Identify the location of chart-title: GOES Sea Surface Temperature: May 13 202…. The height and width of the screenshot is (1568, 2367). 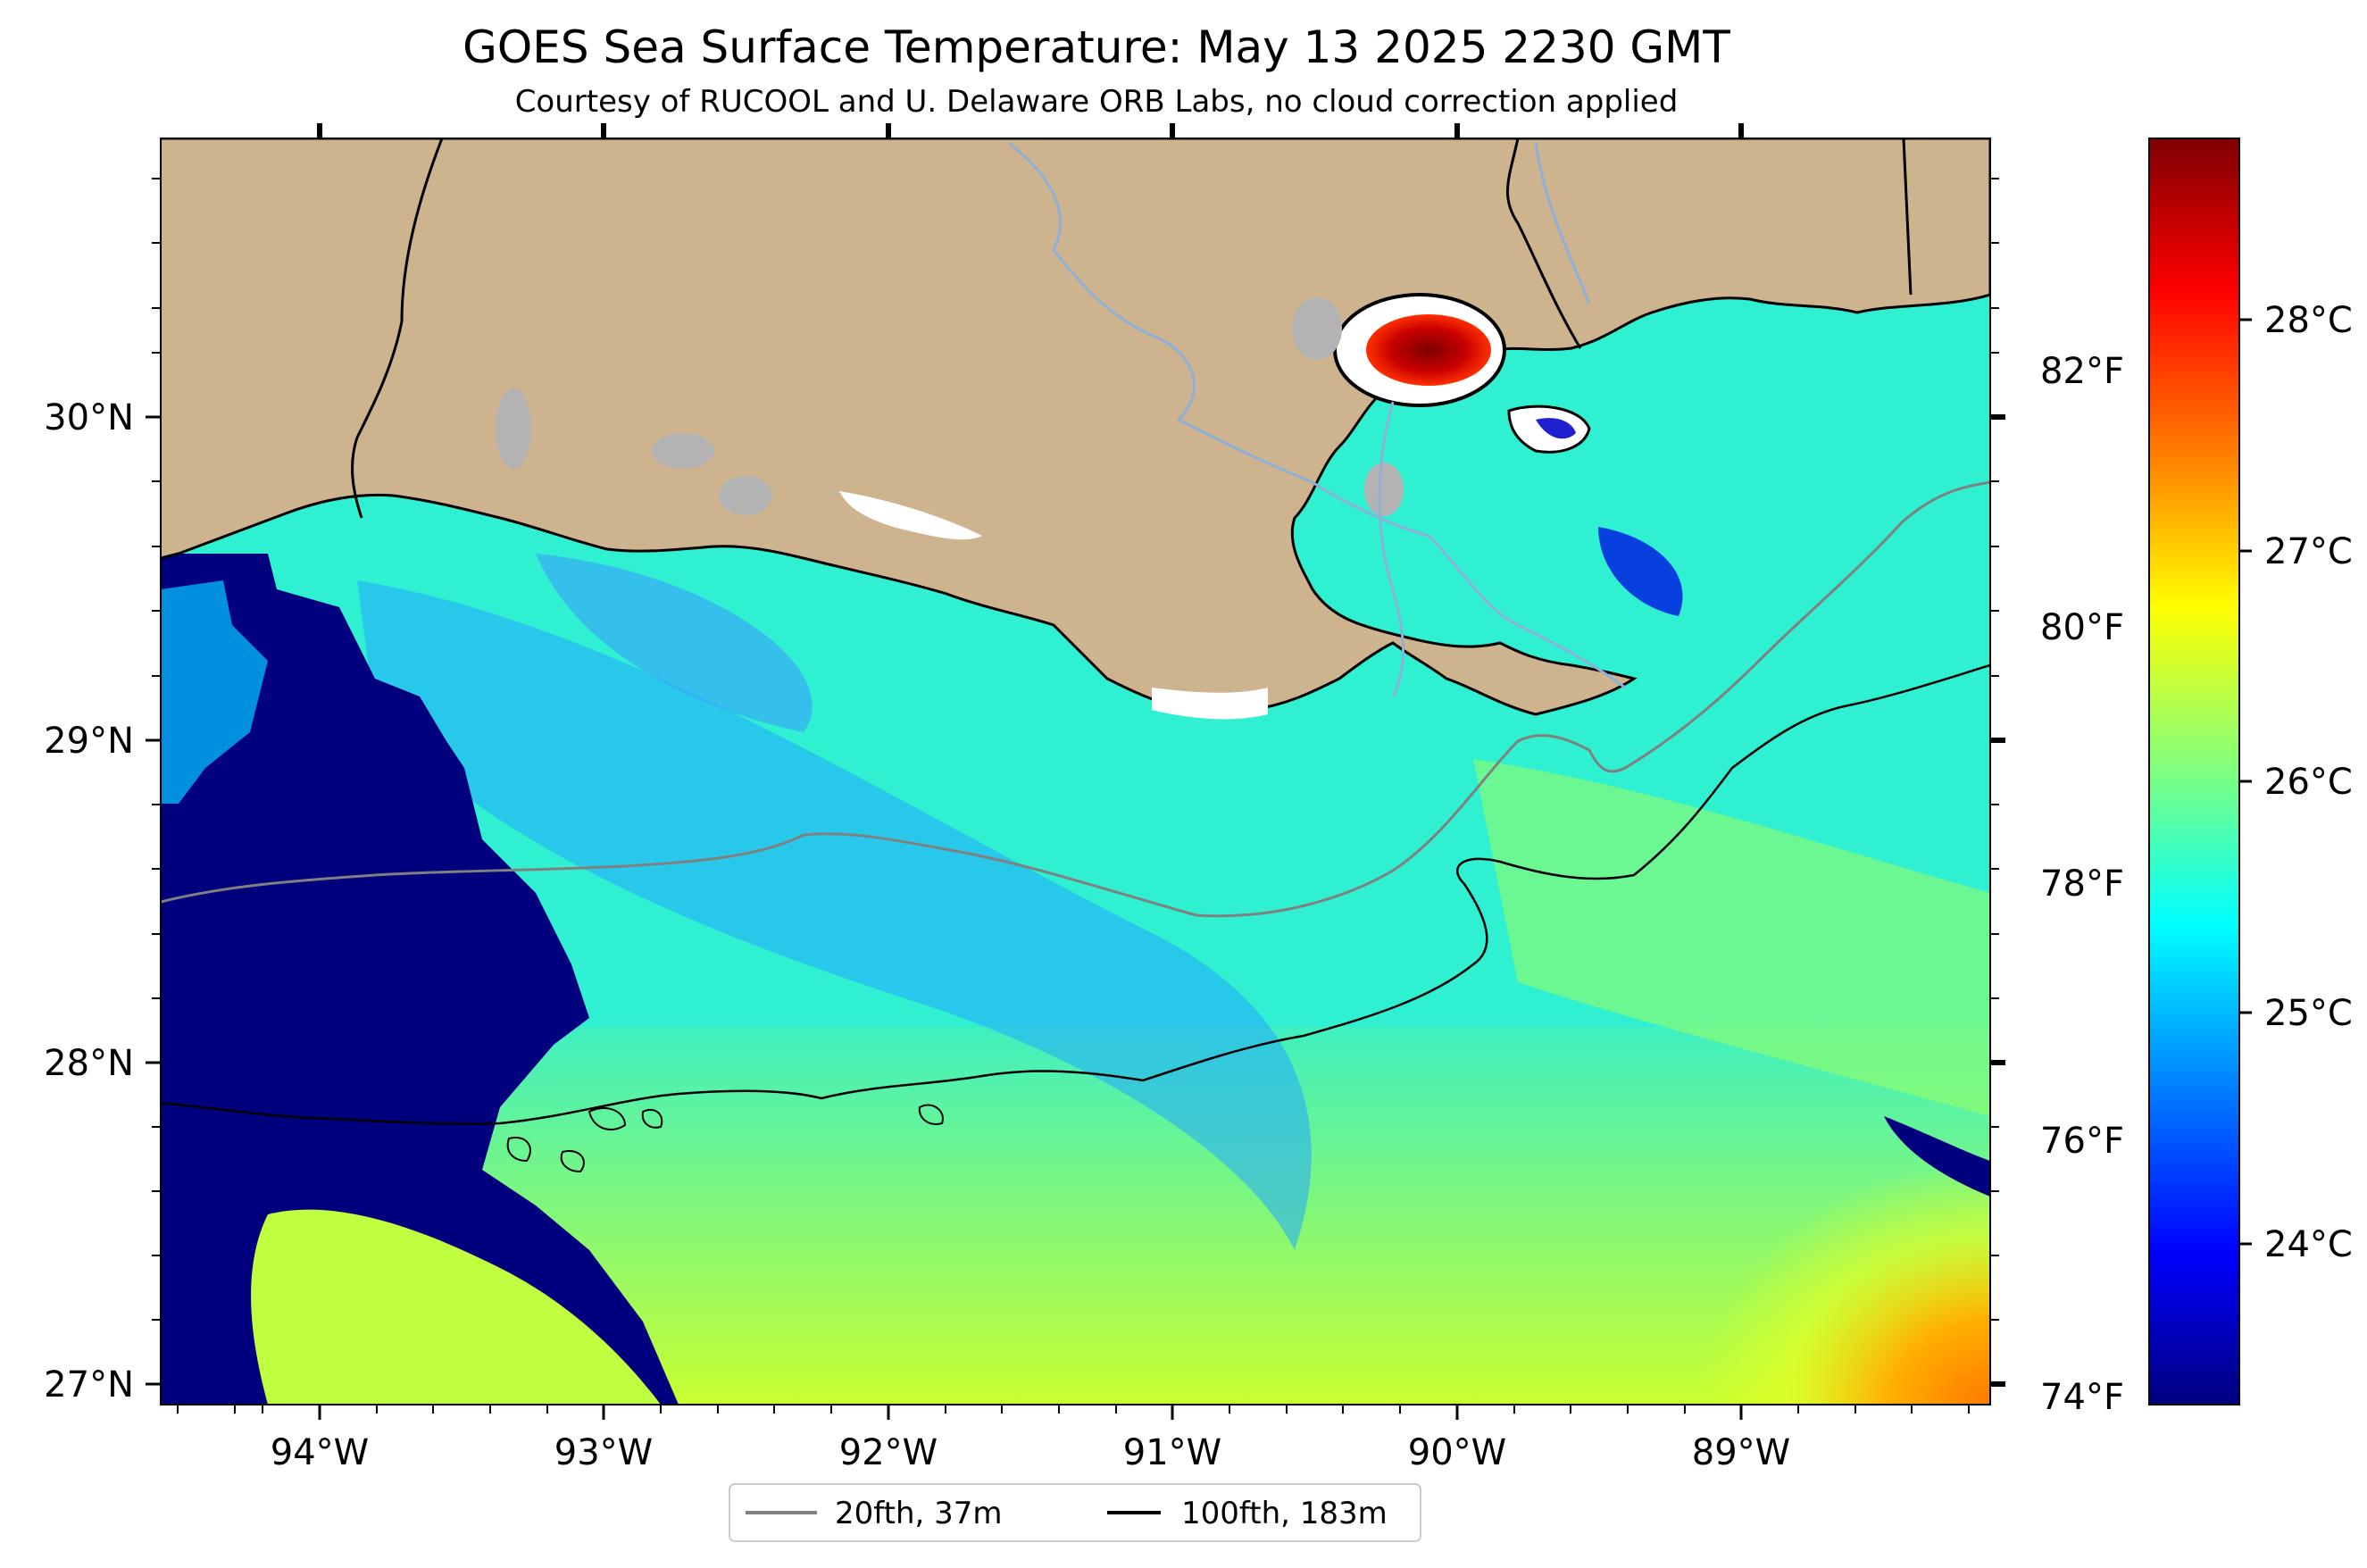
(1096, 47).